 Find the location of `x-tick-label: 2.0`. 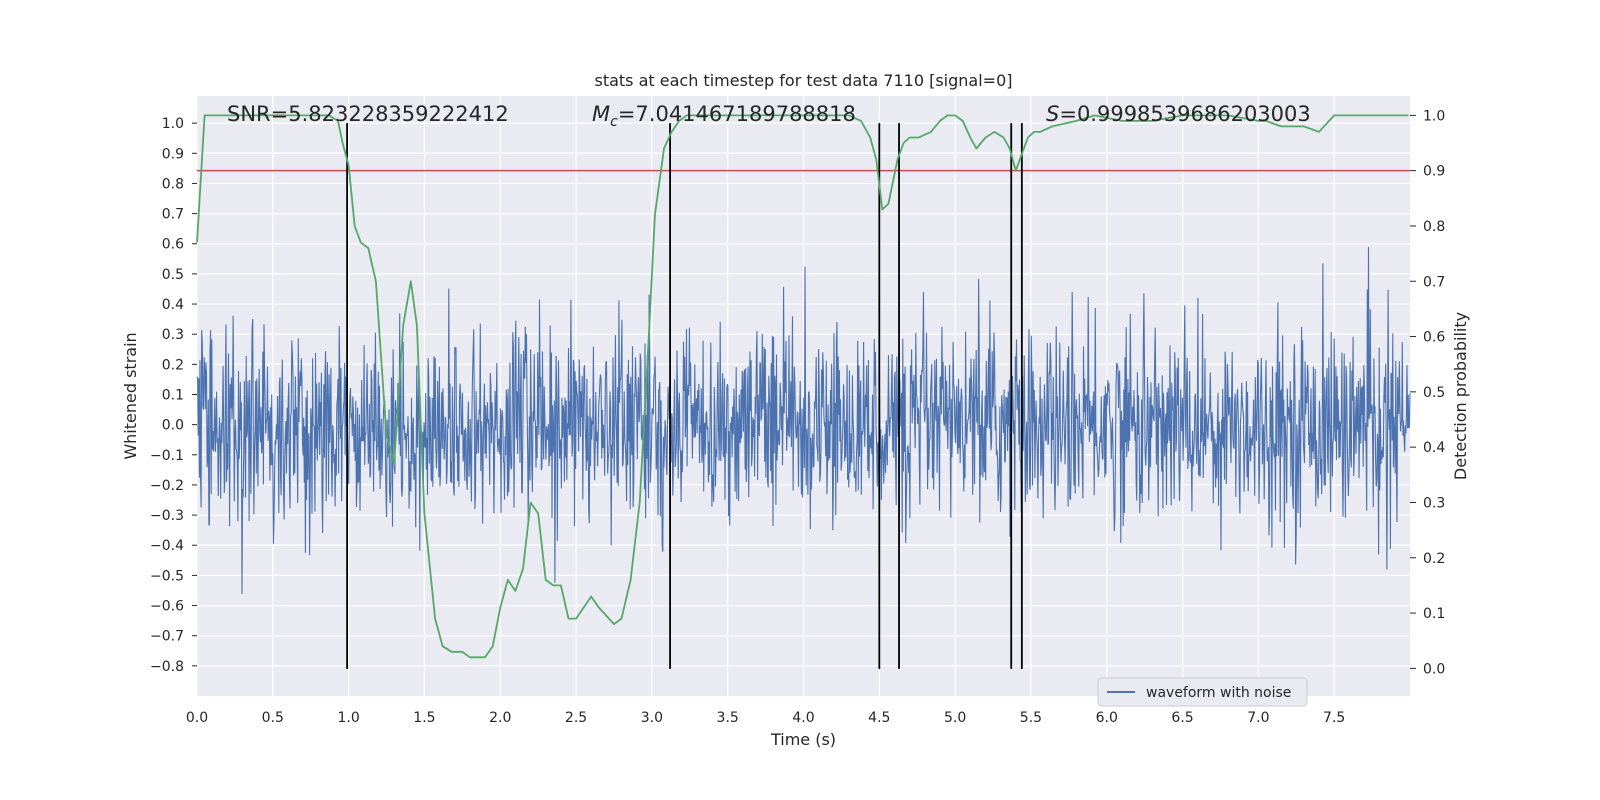

x-tick-label: 2.0 is located at coordinates (500, 718).